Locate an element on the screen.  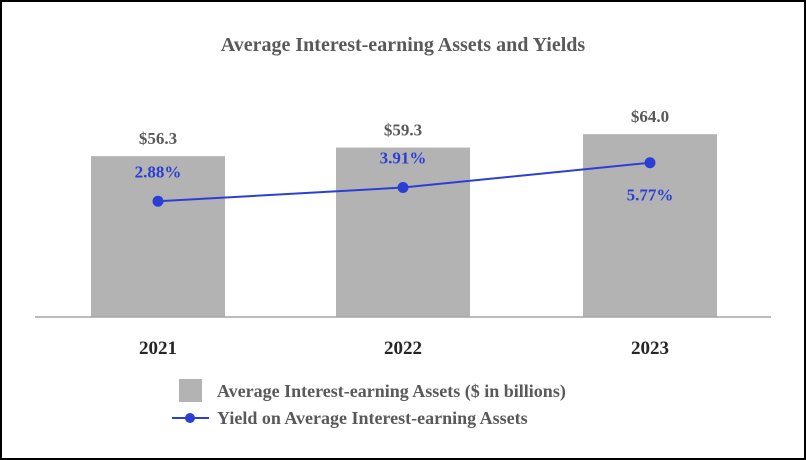
category-labels: 2021 2022 2023 is located at coordinates (404, 348).